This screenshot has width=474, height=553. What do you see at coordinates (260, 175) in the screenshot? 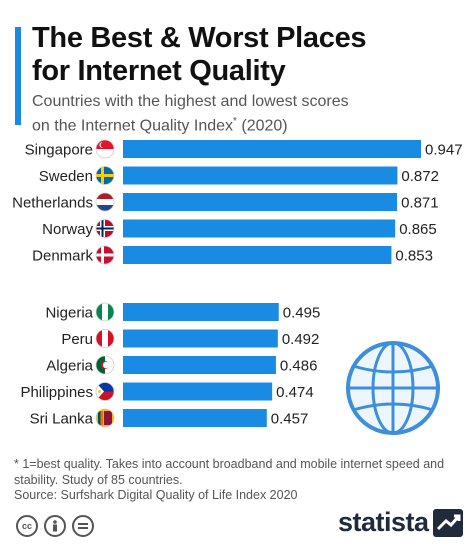
I see `bar-sweden` at bounding box center [260, 175].